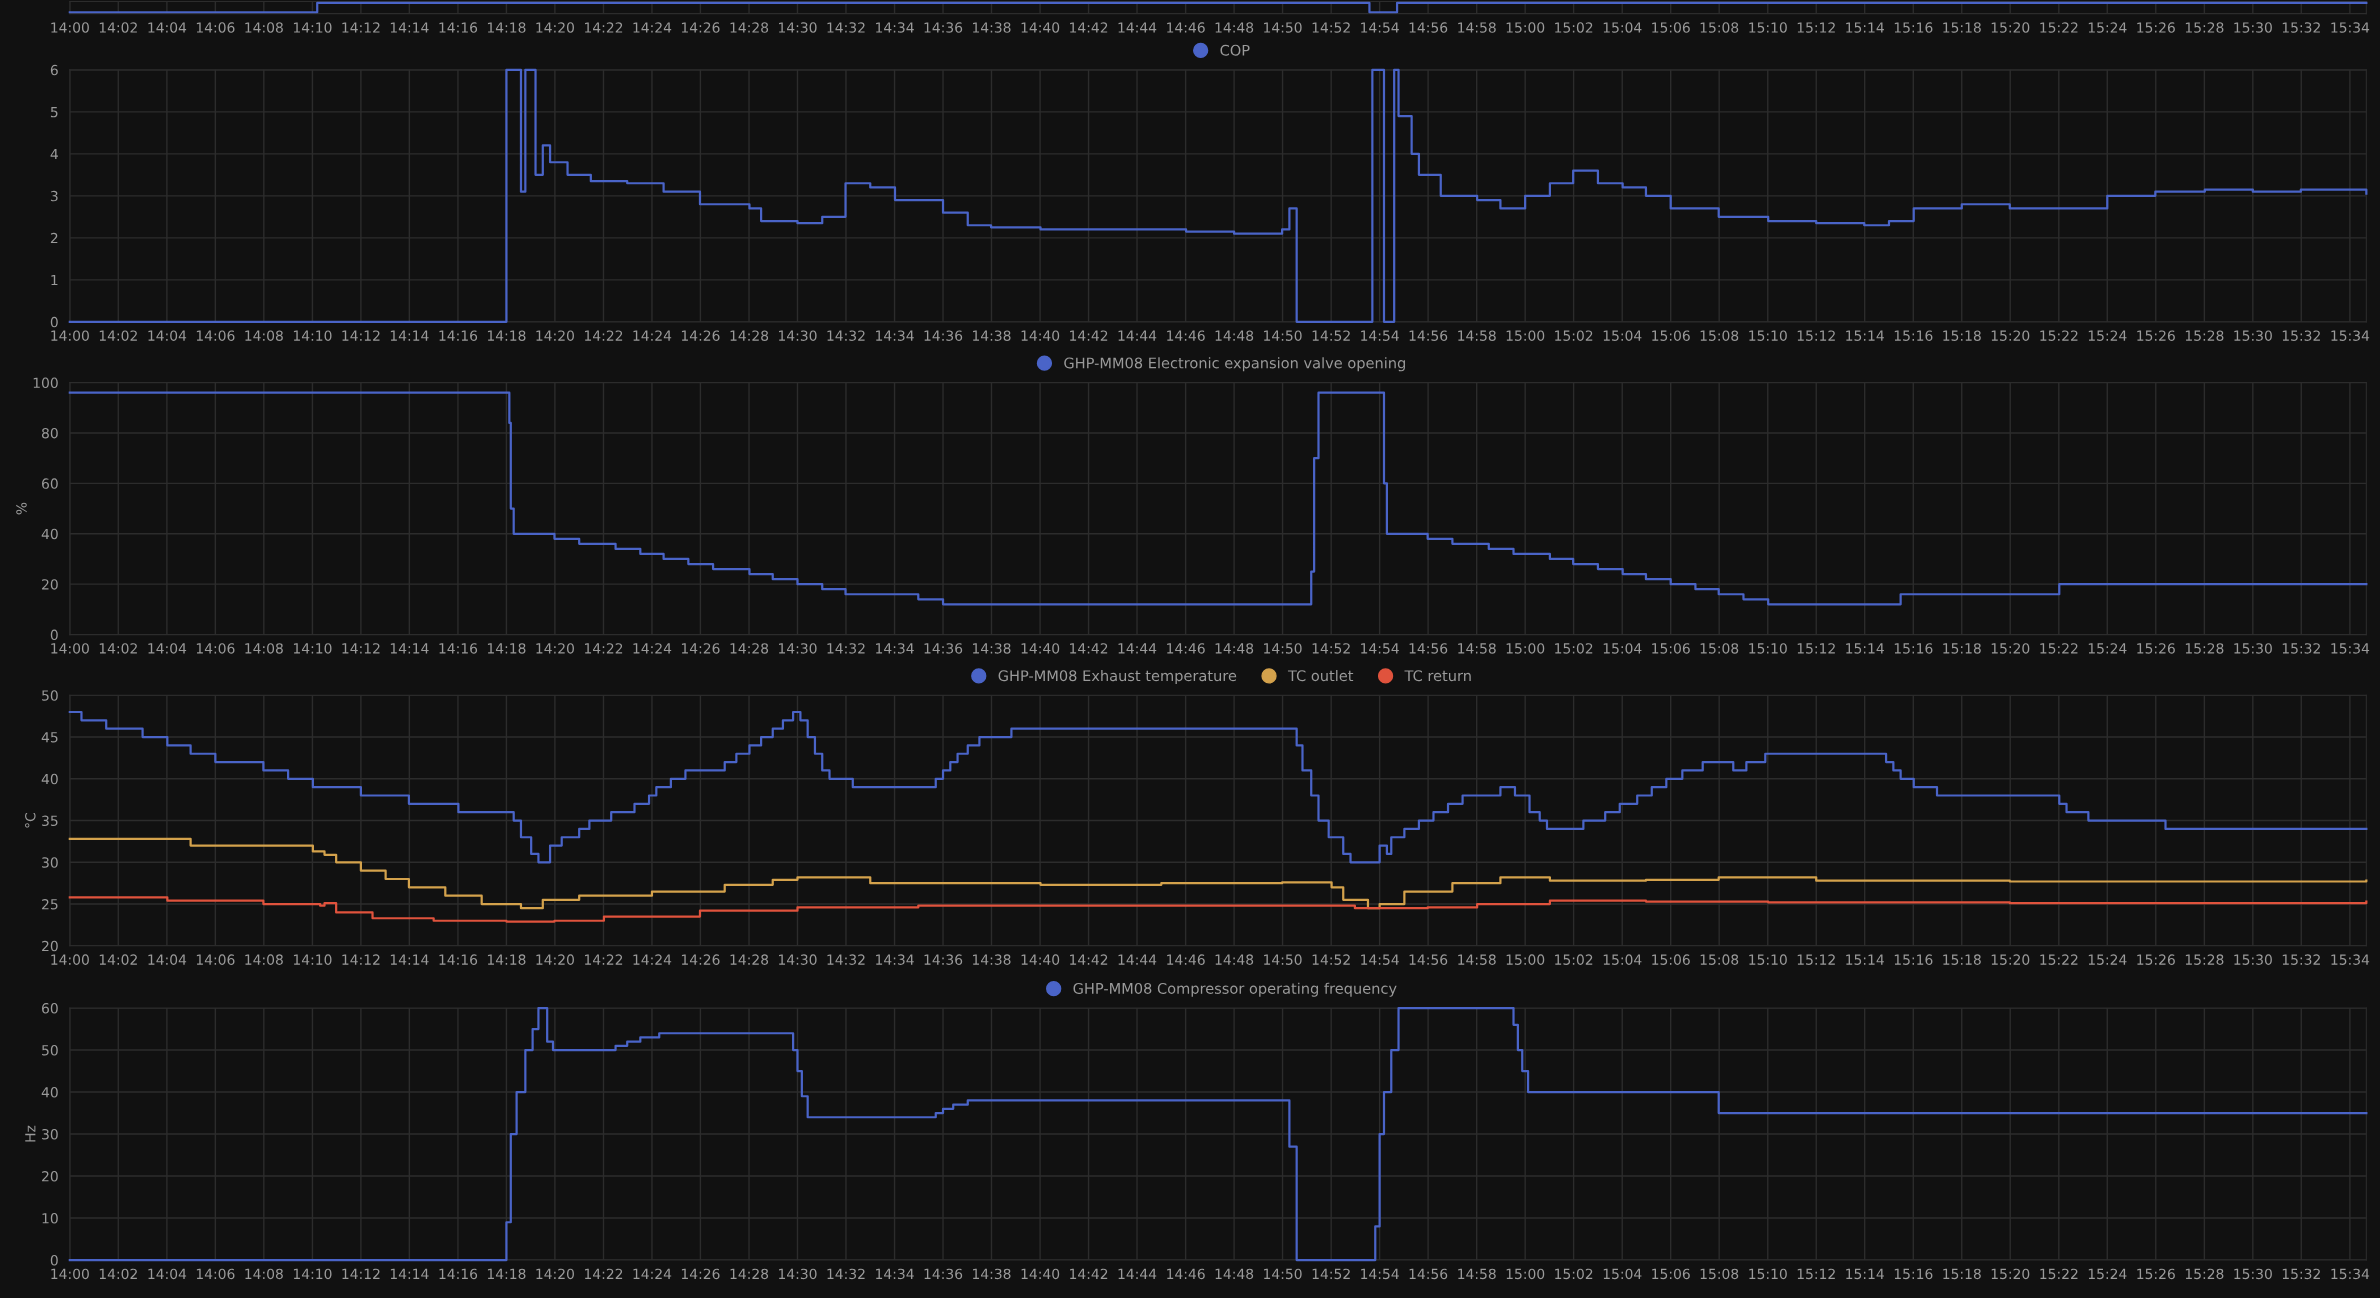 Image resolution: width=2380 pixels, height=1298 pixels. What do you see at coordinates (1437, 676) in the screenshot?
I see `legend-label: TC return` at bounding box center [1437, 676].